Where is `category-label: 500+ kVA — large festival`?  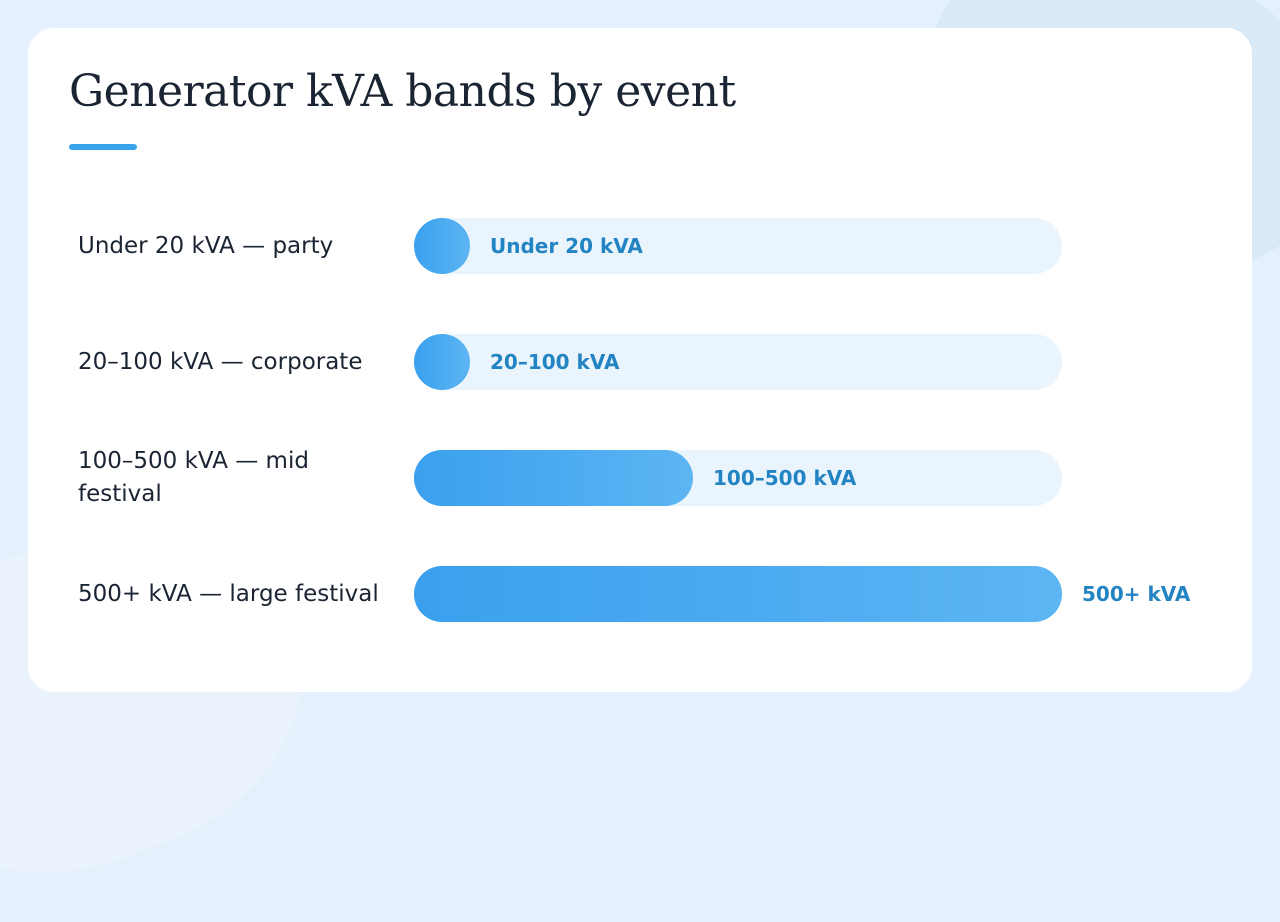
category-label: 500+ kVA — large festival is located at coordinates (228, 593).